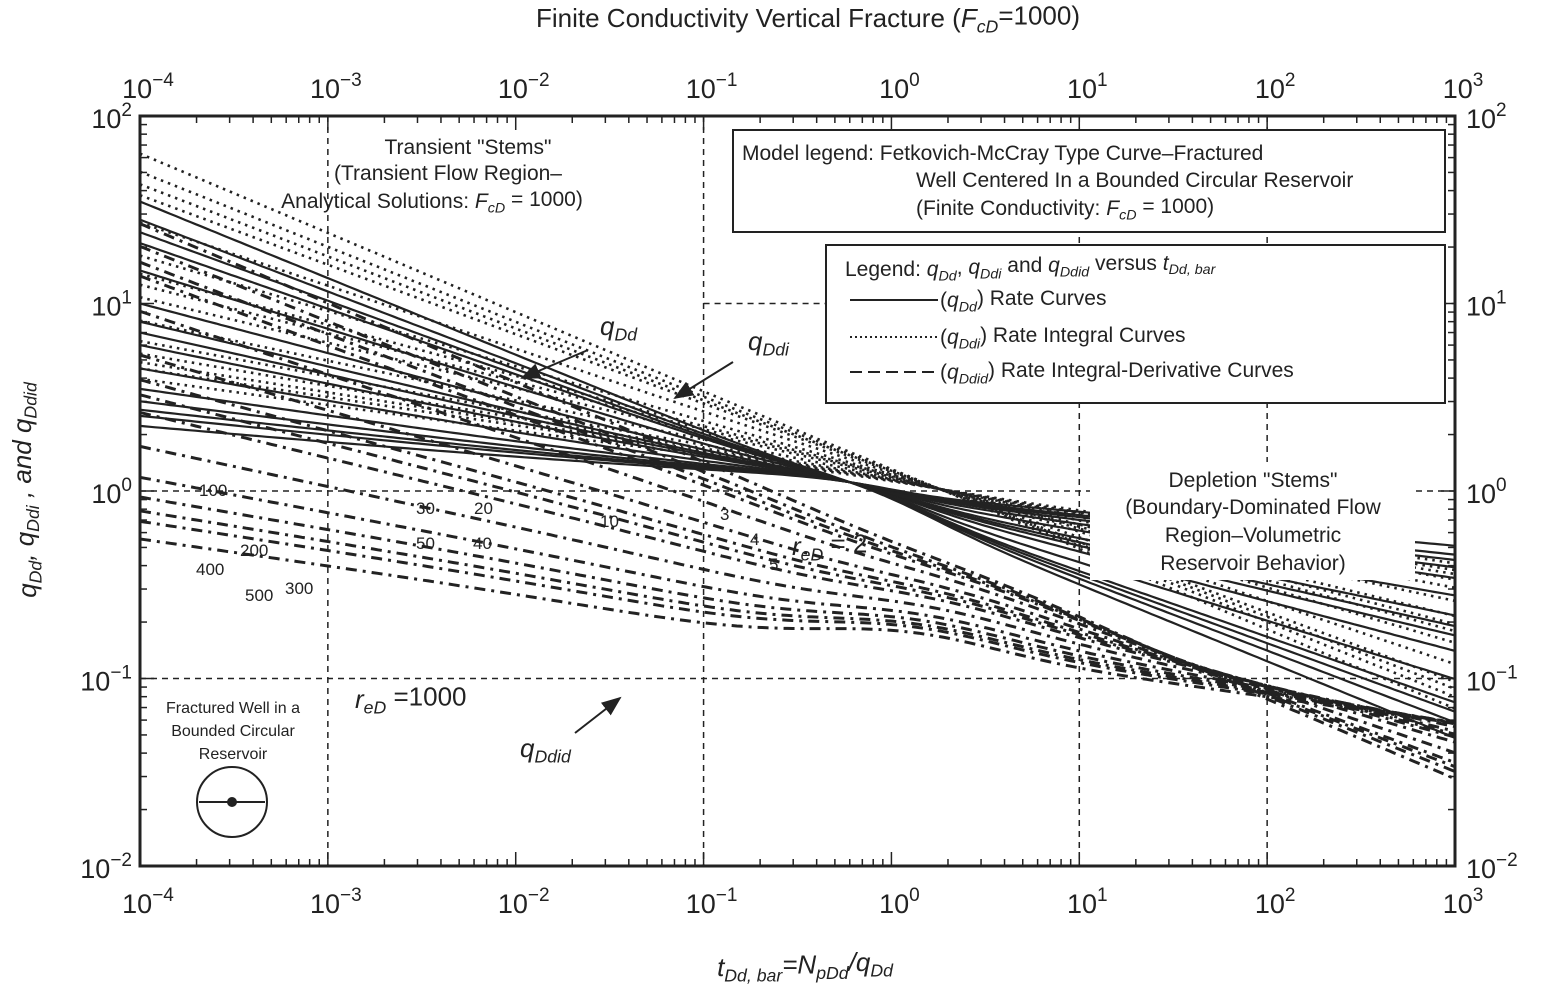 The width and height of the screenshot is (1562, 993). I want to click on legend-item: (qDdi) Rate Integral Curves, so click(1063, 338).